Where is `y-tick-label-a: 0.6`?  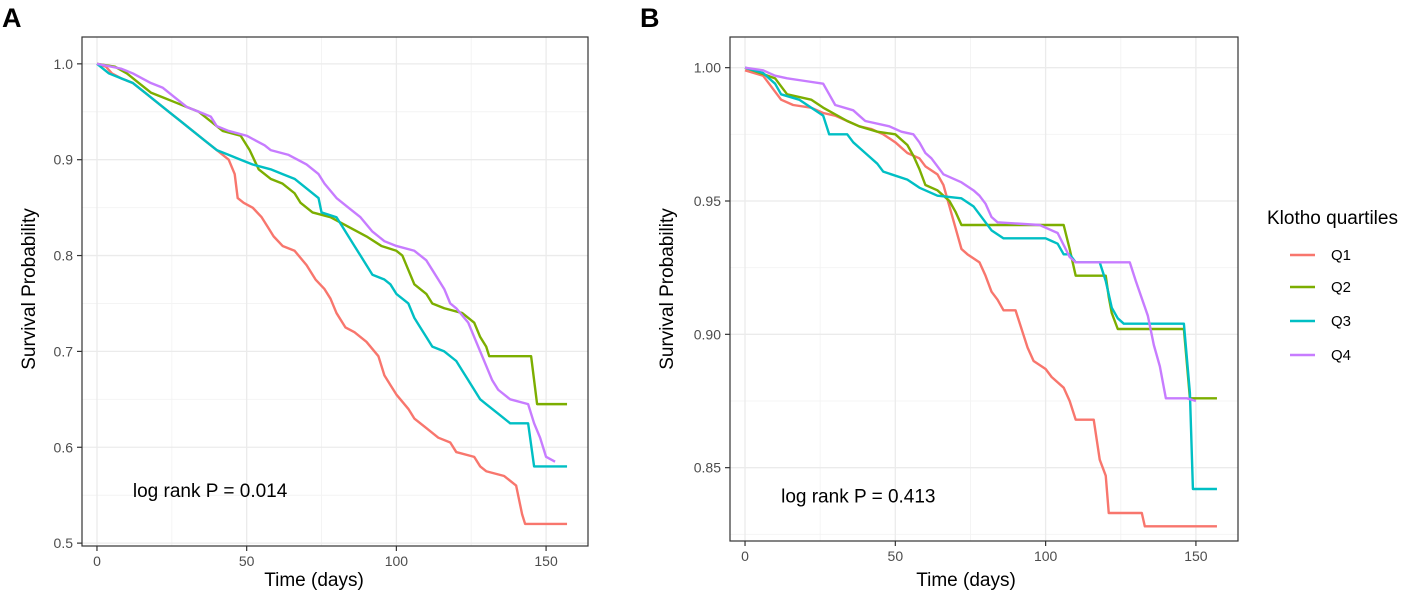
y-tick-label-a: 0.6 is located at coordinates (64, 447).